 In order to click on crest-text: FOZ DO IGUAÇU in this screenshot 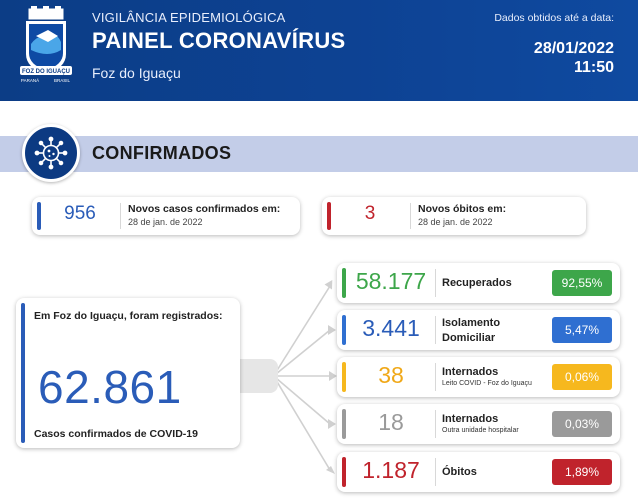, I will do `click(46, 72)`.